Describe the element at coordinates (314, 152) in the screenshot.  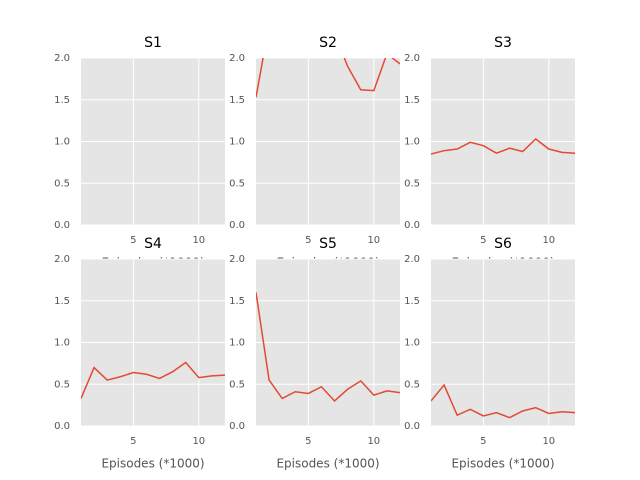
I see `subplot: 0.00.51.01.52.0510S2Episodes (*1000)` at that location.